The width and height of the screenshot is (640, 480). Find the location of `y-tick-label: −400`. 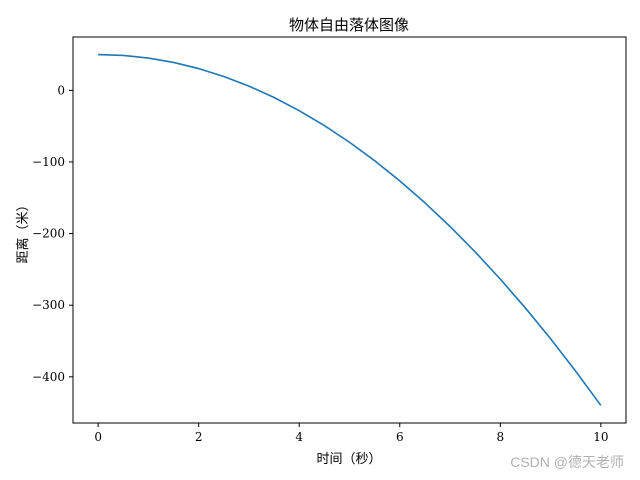

y-tick-label: −400 is located at coordinates (48, 377).